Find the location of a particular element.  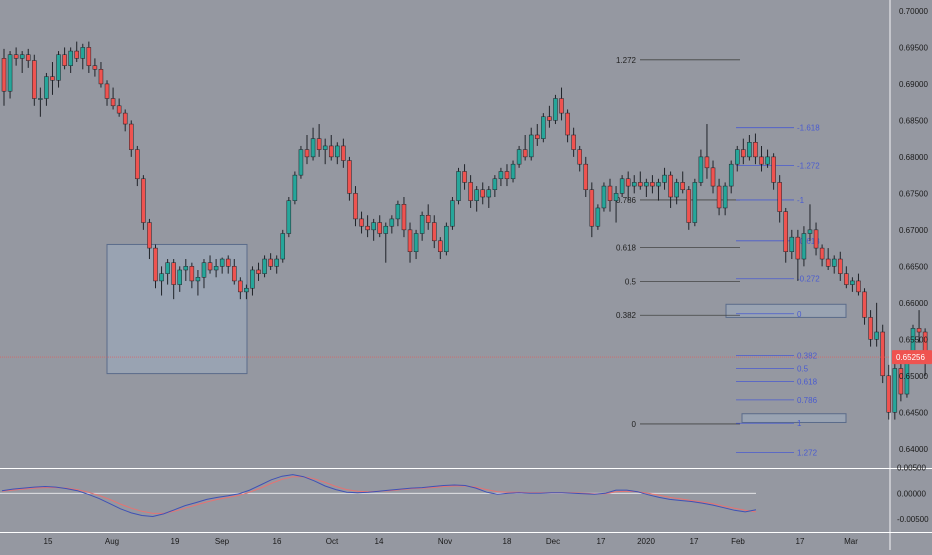

fib-right-level-label: -0.272 is located at coordinates (808, 279).